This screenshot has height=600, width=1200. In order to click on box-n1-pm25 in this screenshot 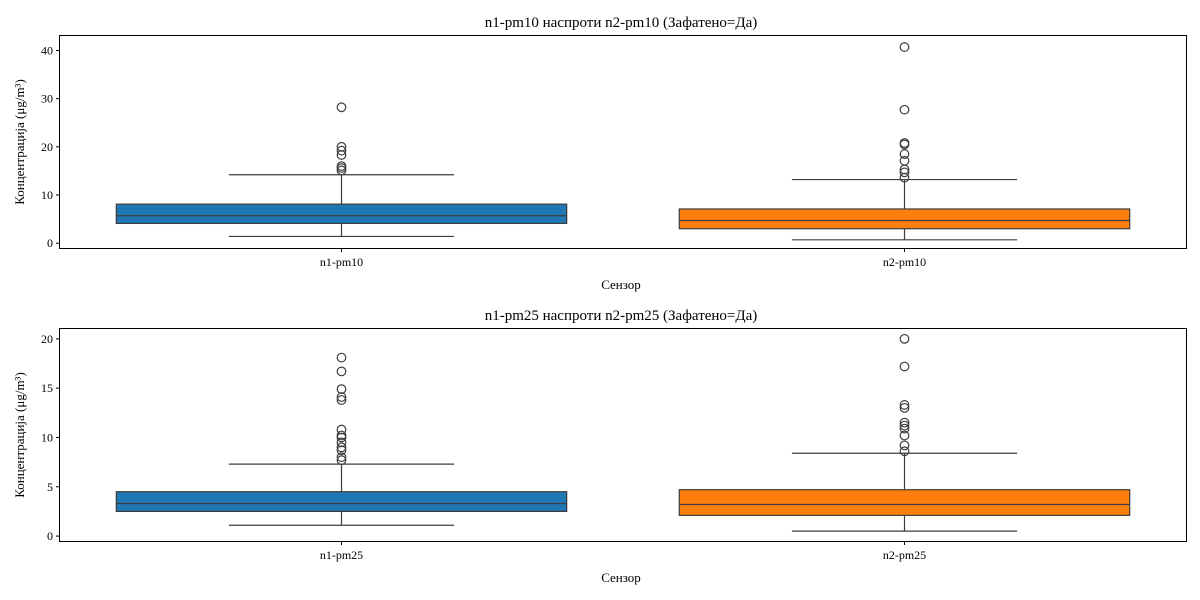, I will do `click(341, 439)`.